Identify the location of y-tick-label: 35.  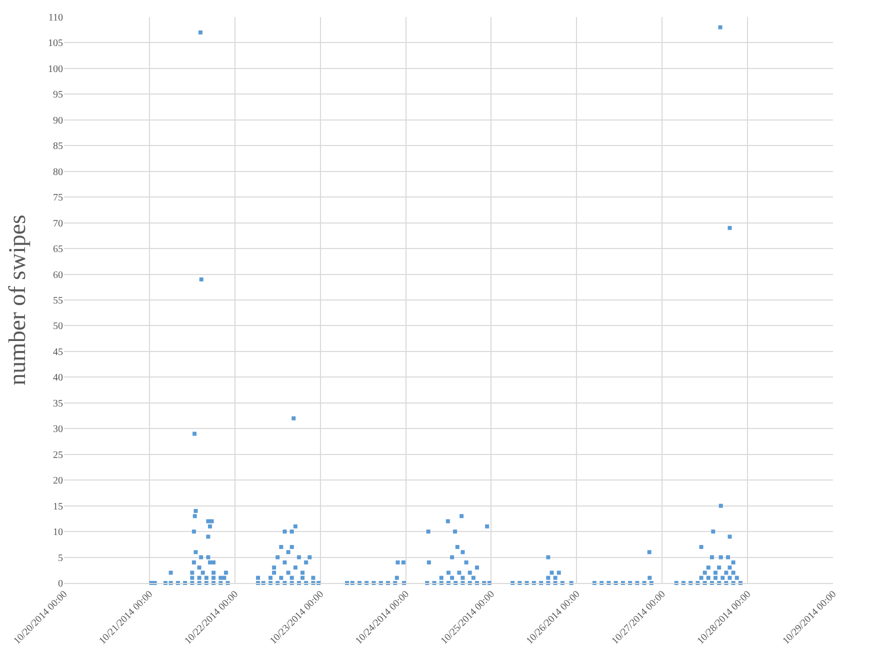
(58, 404).